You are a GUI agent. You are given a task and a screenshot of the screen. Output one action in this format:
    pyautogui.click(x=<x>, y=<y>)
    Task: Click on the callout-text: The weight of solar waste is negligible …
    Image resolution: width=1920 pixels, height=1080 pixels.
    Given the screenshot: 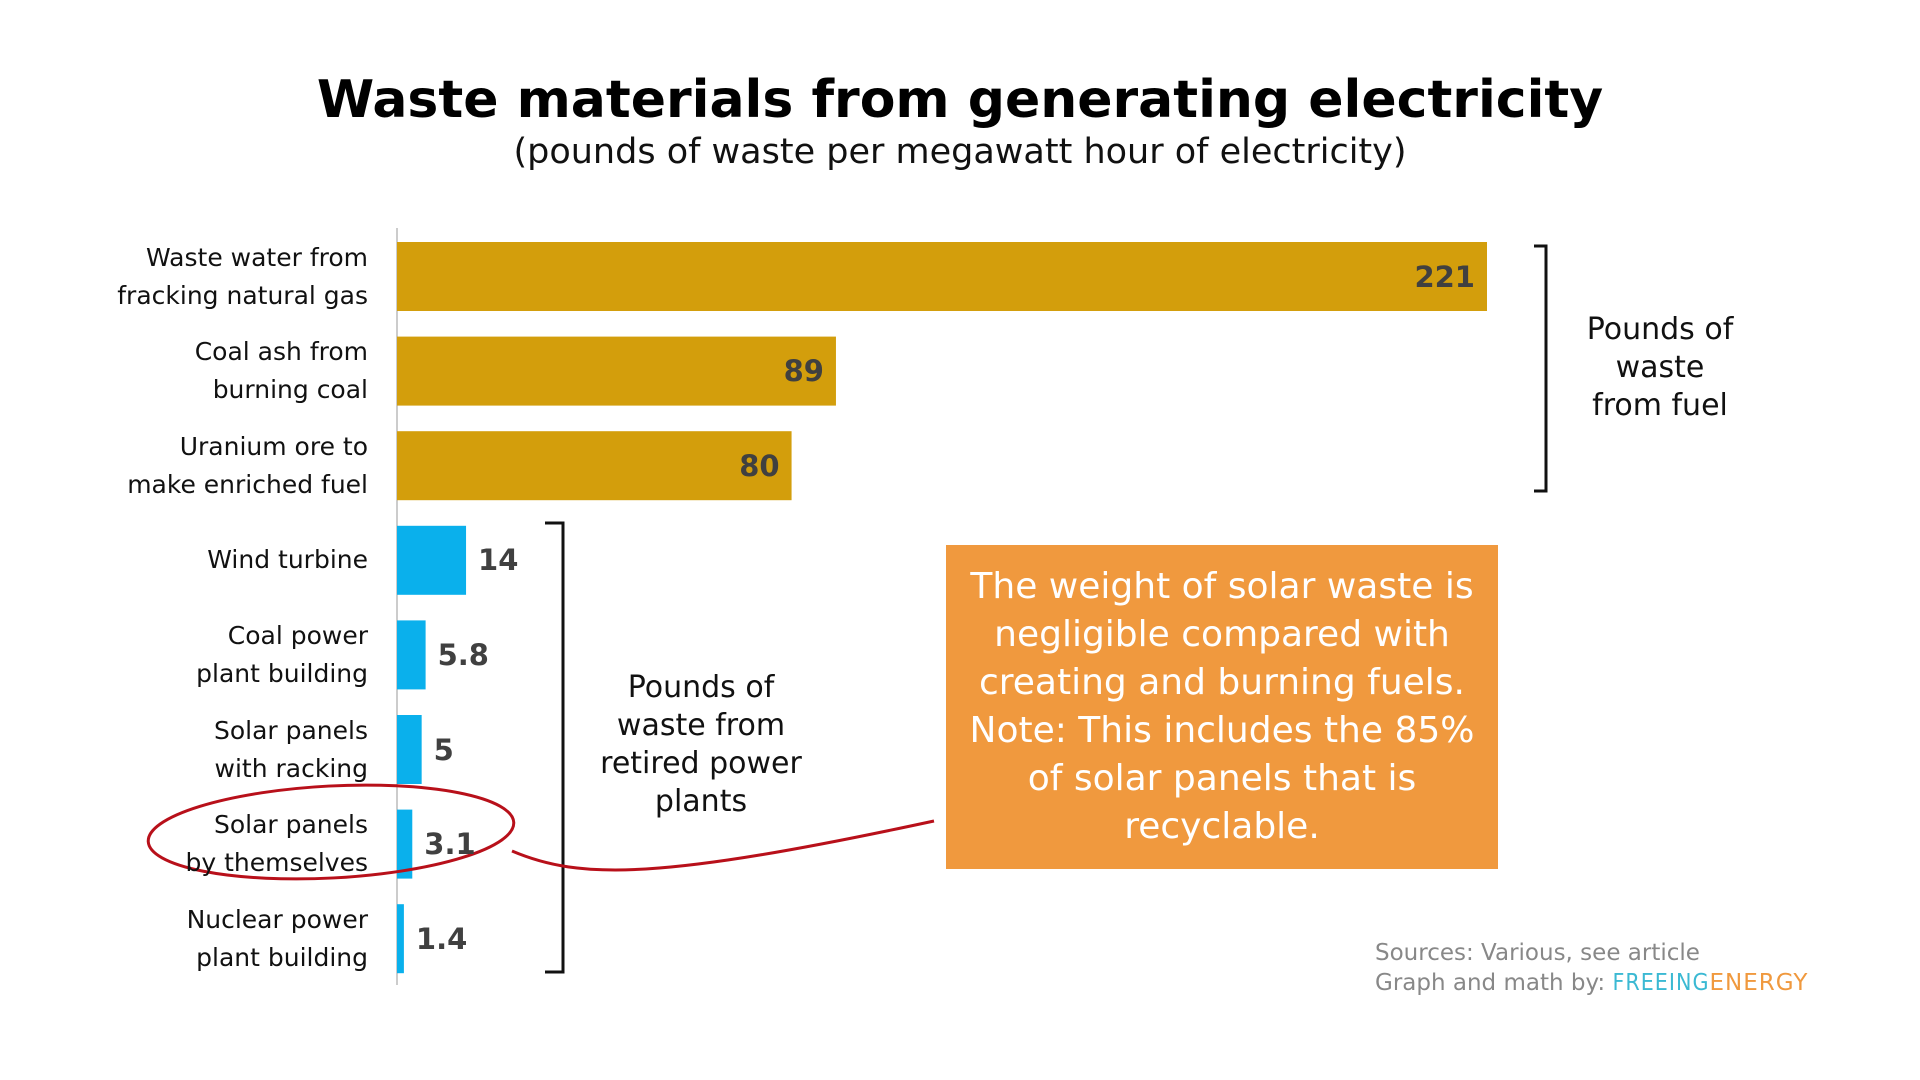 What is the action you would take?
    pyautogui.click(x=1222, y=706)
    